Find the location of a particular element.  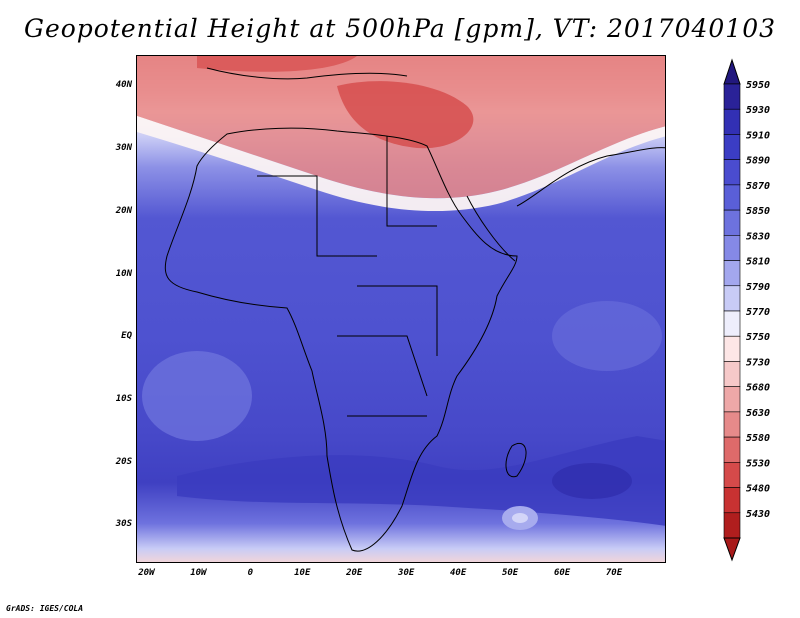

colorbar-label: 5530 is located at coordinates (758, 463).